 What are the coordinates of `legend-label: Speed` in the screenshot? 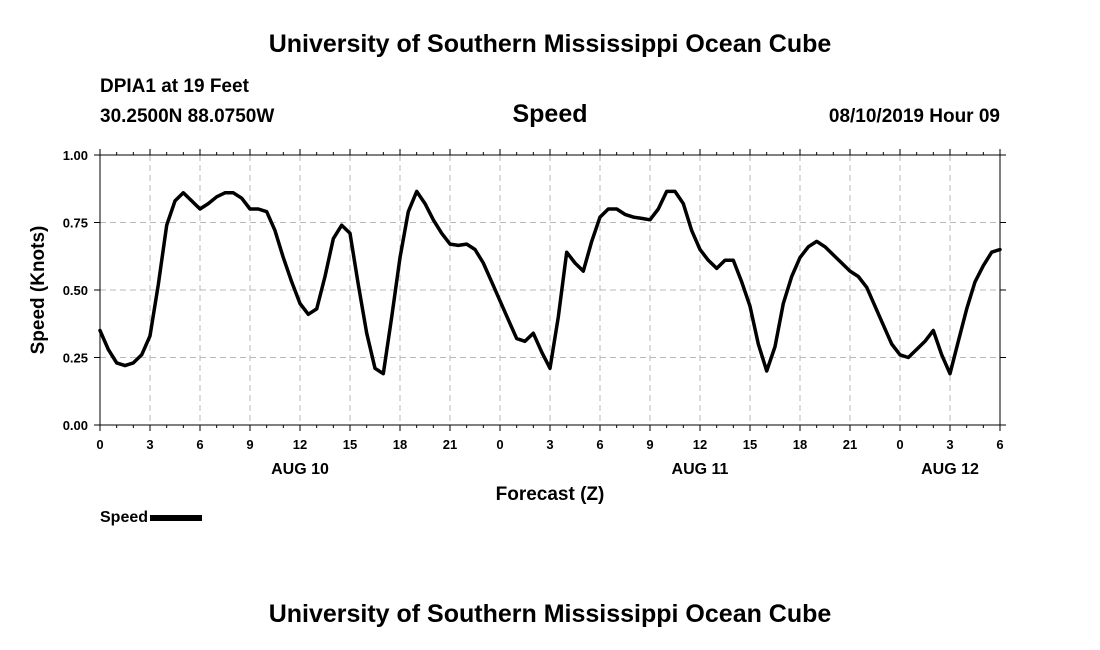 It's located at (124, 517).